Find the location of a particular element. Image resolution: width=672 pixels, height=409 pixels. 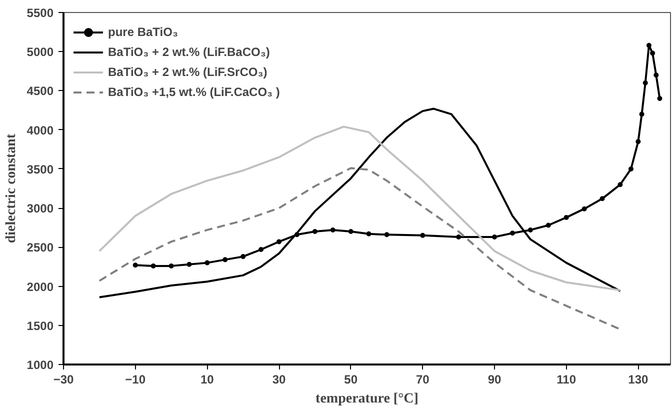

x-tick-label: 130 is located at coordinates (638, 379).